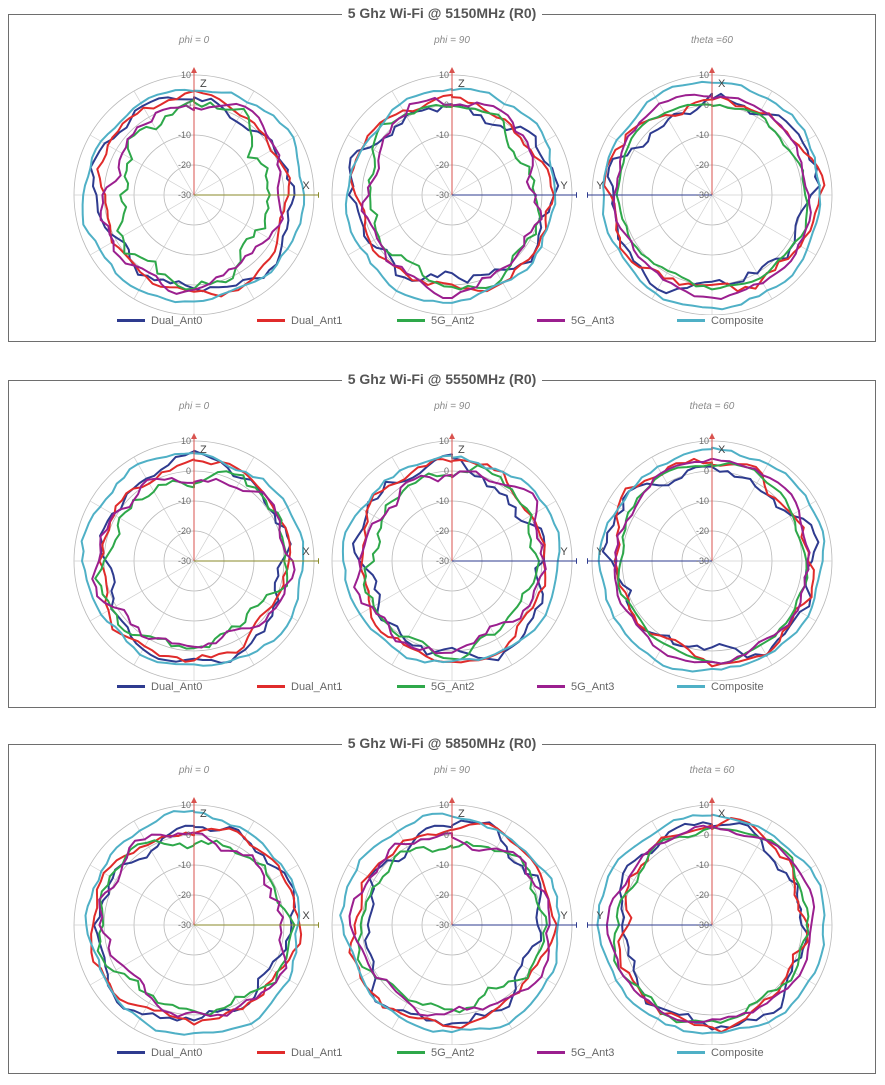  Describe the element at coordinates (575, 1053) in the screenshot. I see `legend-item-5g-ant3: 5G_Ant3` at that location.